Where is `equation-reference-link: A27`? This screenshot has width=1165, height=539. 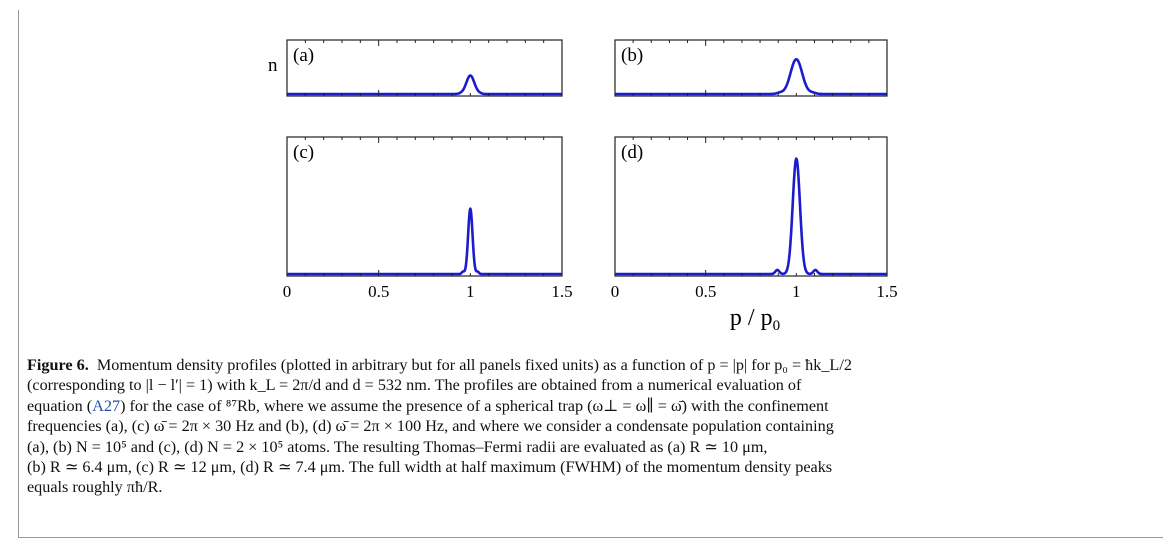
equation-reference-link: A27 is located at coordinates (106, 405).